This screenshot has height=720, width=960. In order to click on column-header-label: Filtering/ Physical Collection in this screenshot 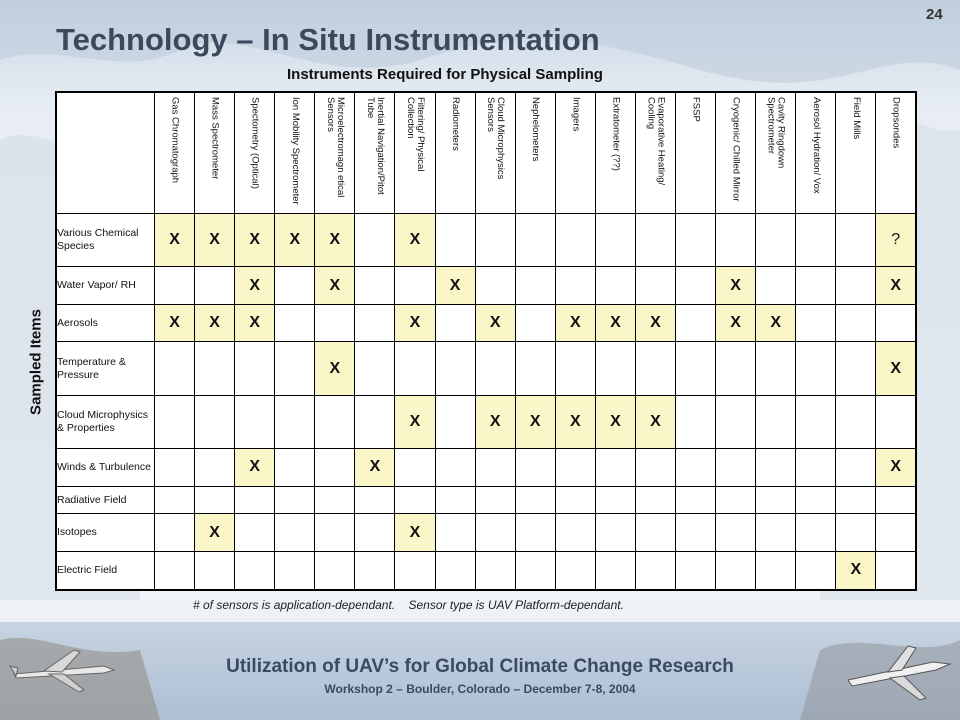, I will do `click(415, 134)`.